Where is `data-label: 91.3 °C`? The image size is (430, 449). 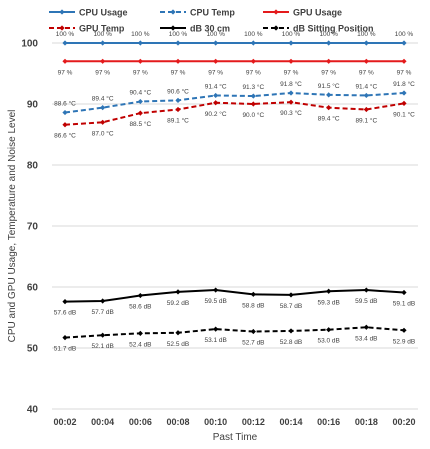
data-label: 91.3 °C is located at coordinates (253, 87).